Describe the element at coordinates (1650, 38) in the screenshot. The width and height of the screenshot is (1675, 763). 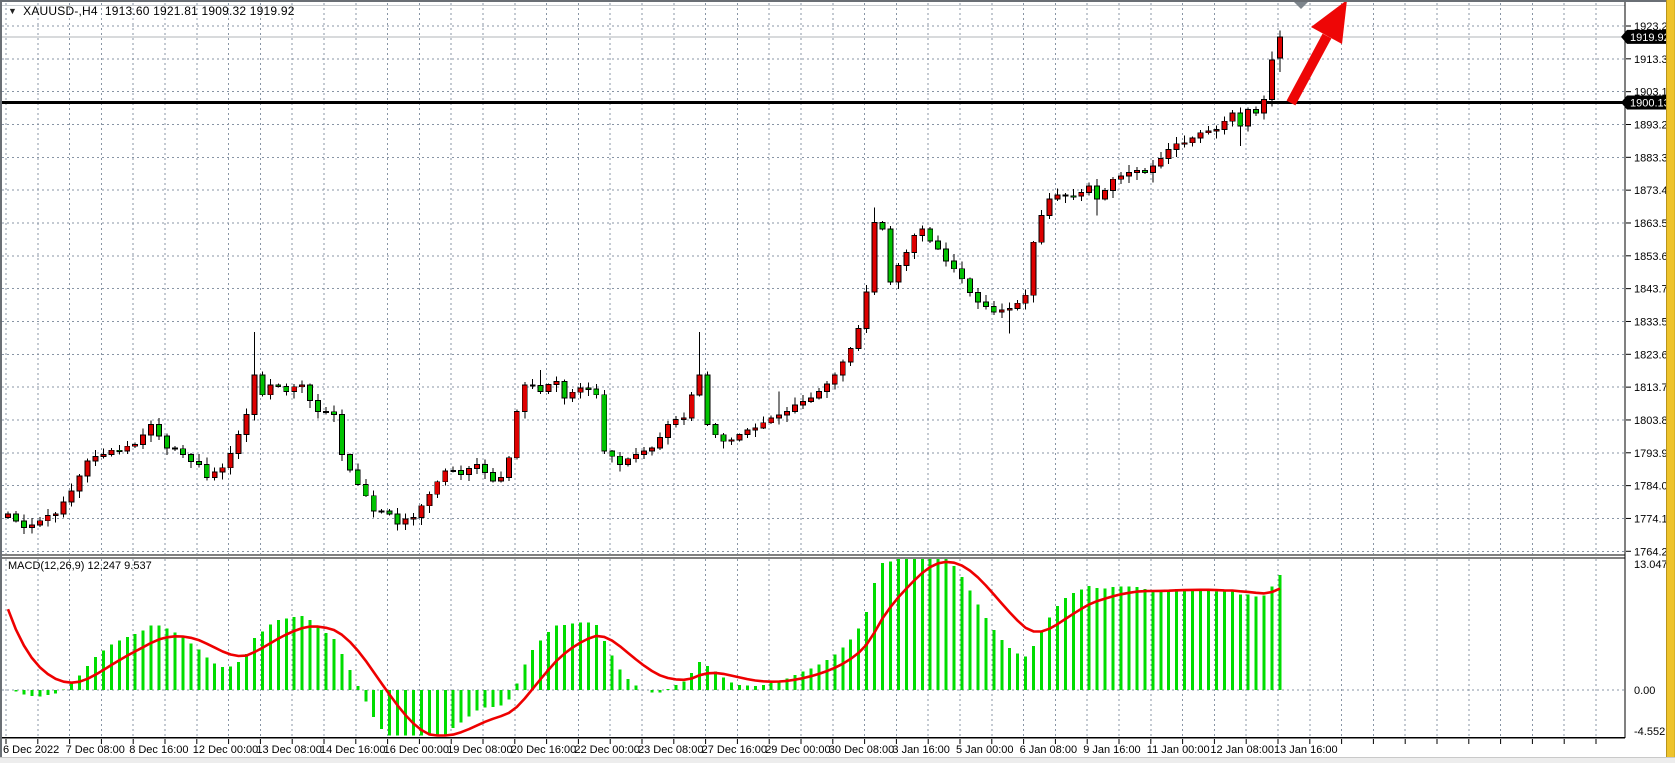
I see `svg-text: 1919.92` at that location.